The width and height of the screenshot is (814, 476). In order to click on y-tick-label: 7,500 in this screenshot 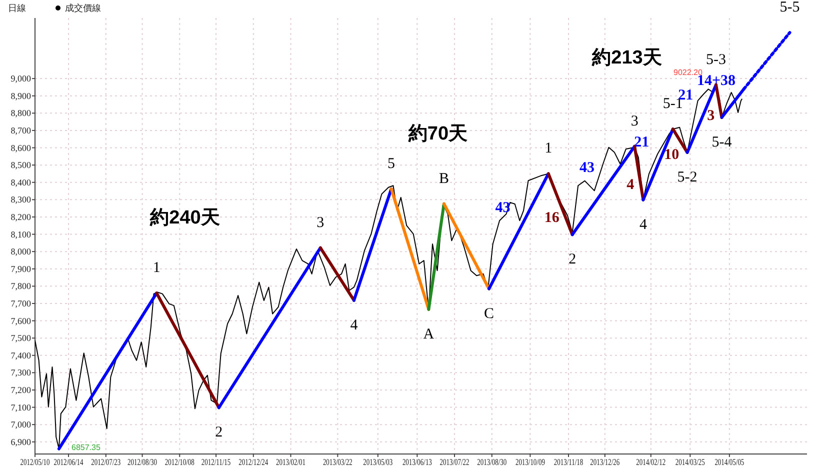, I will do `click(21, 338)`.